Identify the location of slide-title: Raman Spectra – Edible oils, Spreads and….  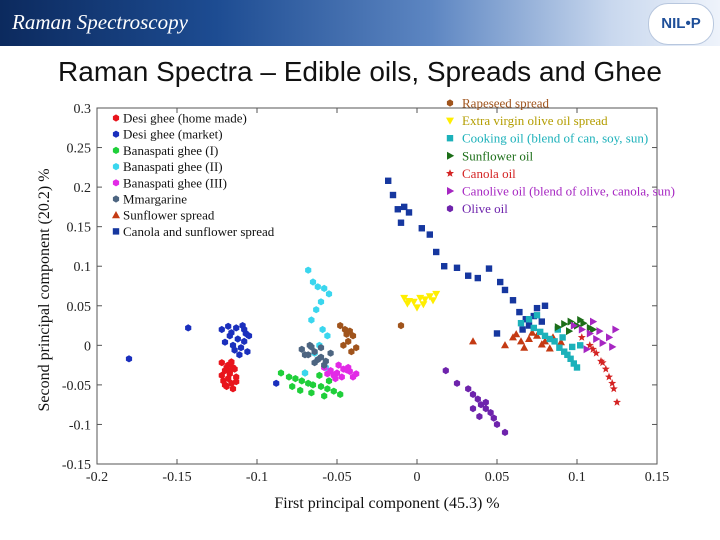
(360, 71).